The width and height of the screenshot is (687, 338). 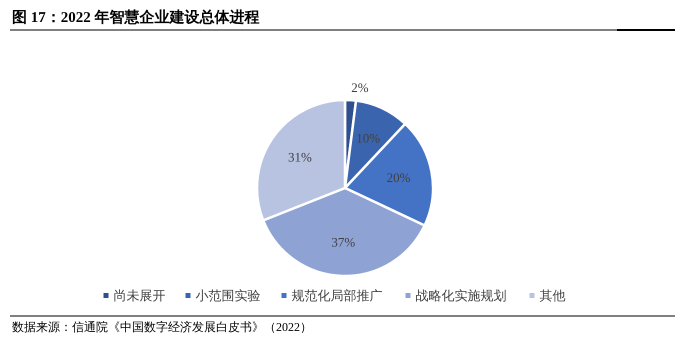 I want to click on legend-label: 小范围实验, so click(x=228, y=295).